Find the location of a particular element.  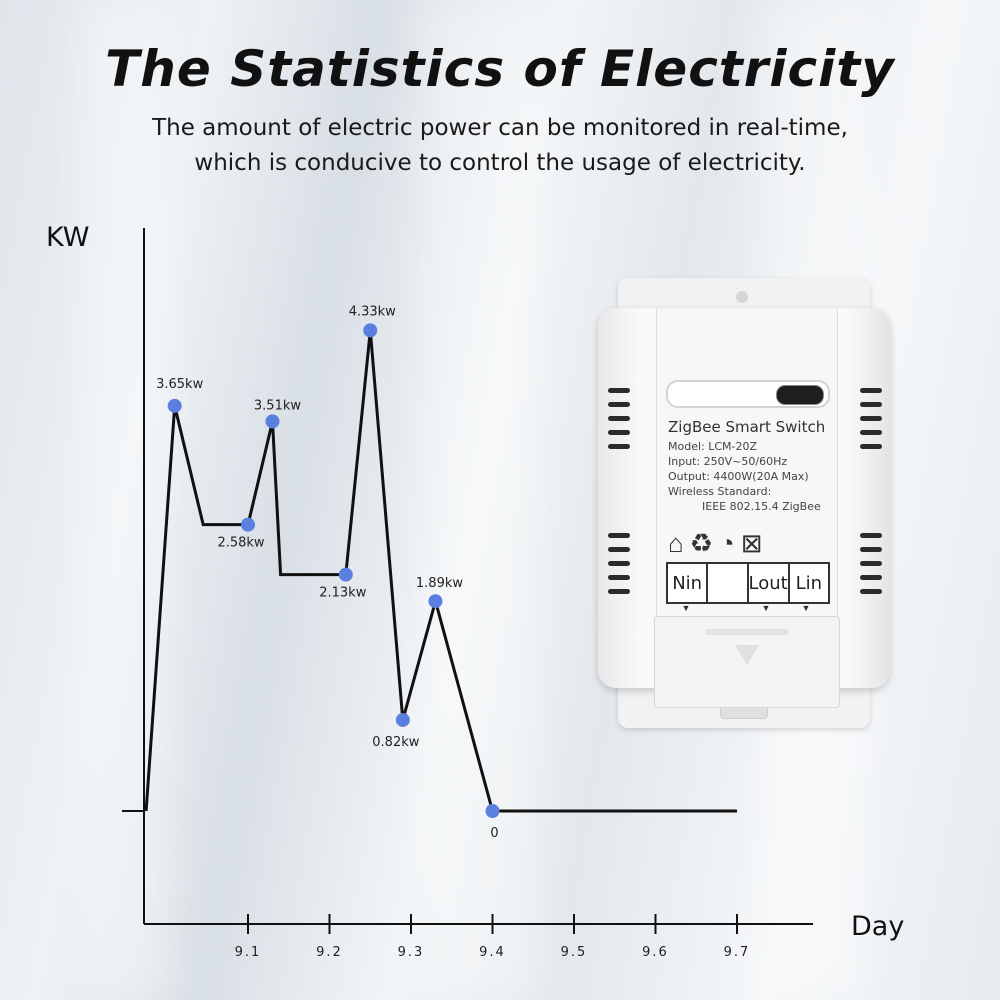

switch-knob is located at coordinates (800, 395).